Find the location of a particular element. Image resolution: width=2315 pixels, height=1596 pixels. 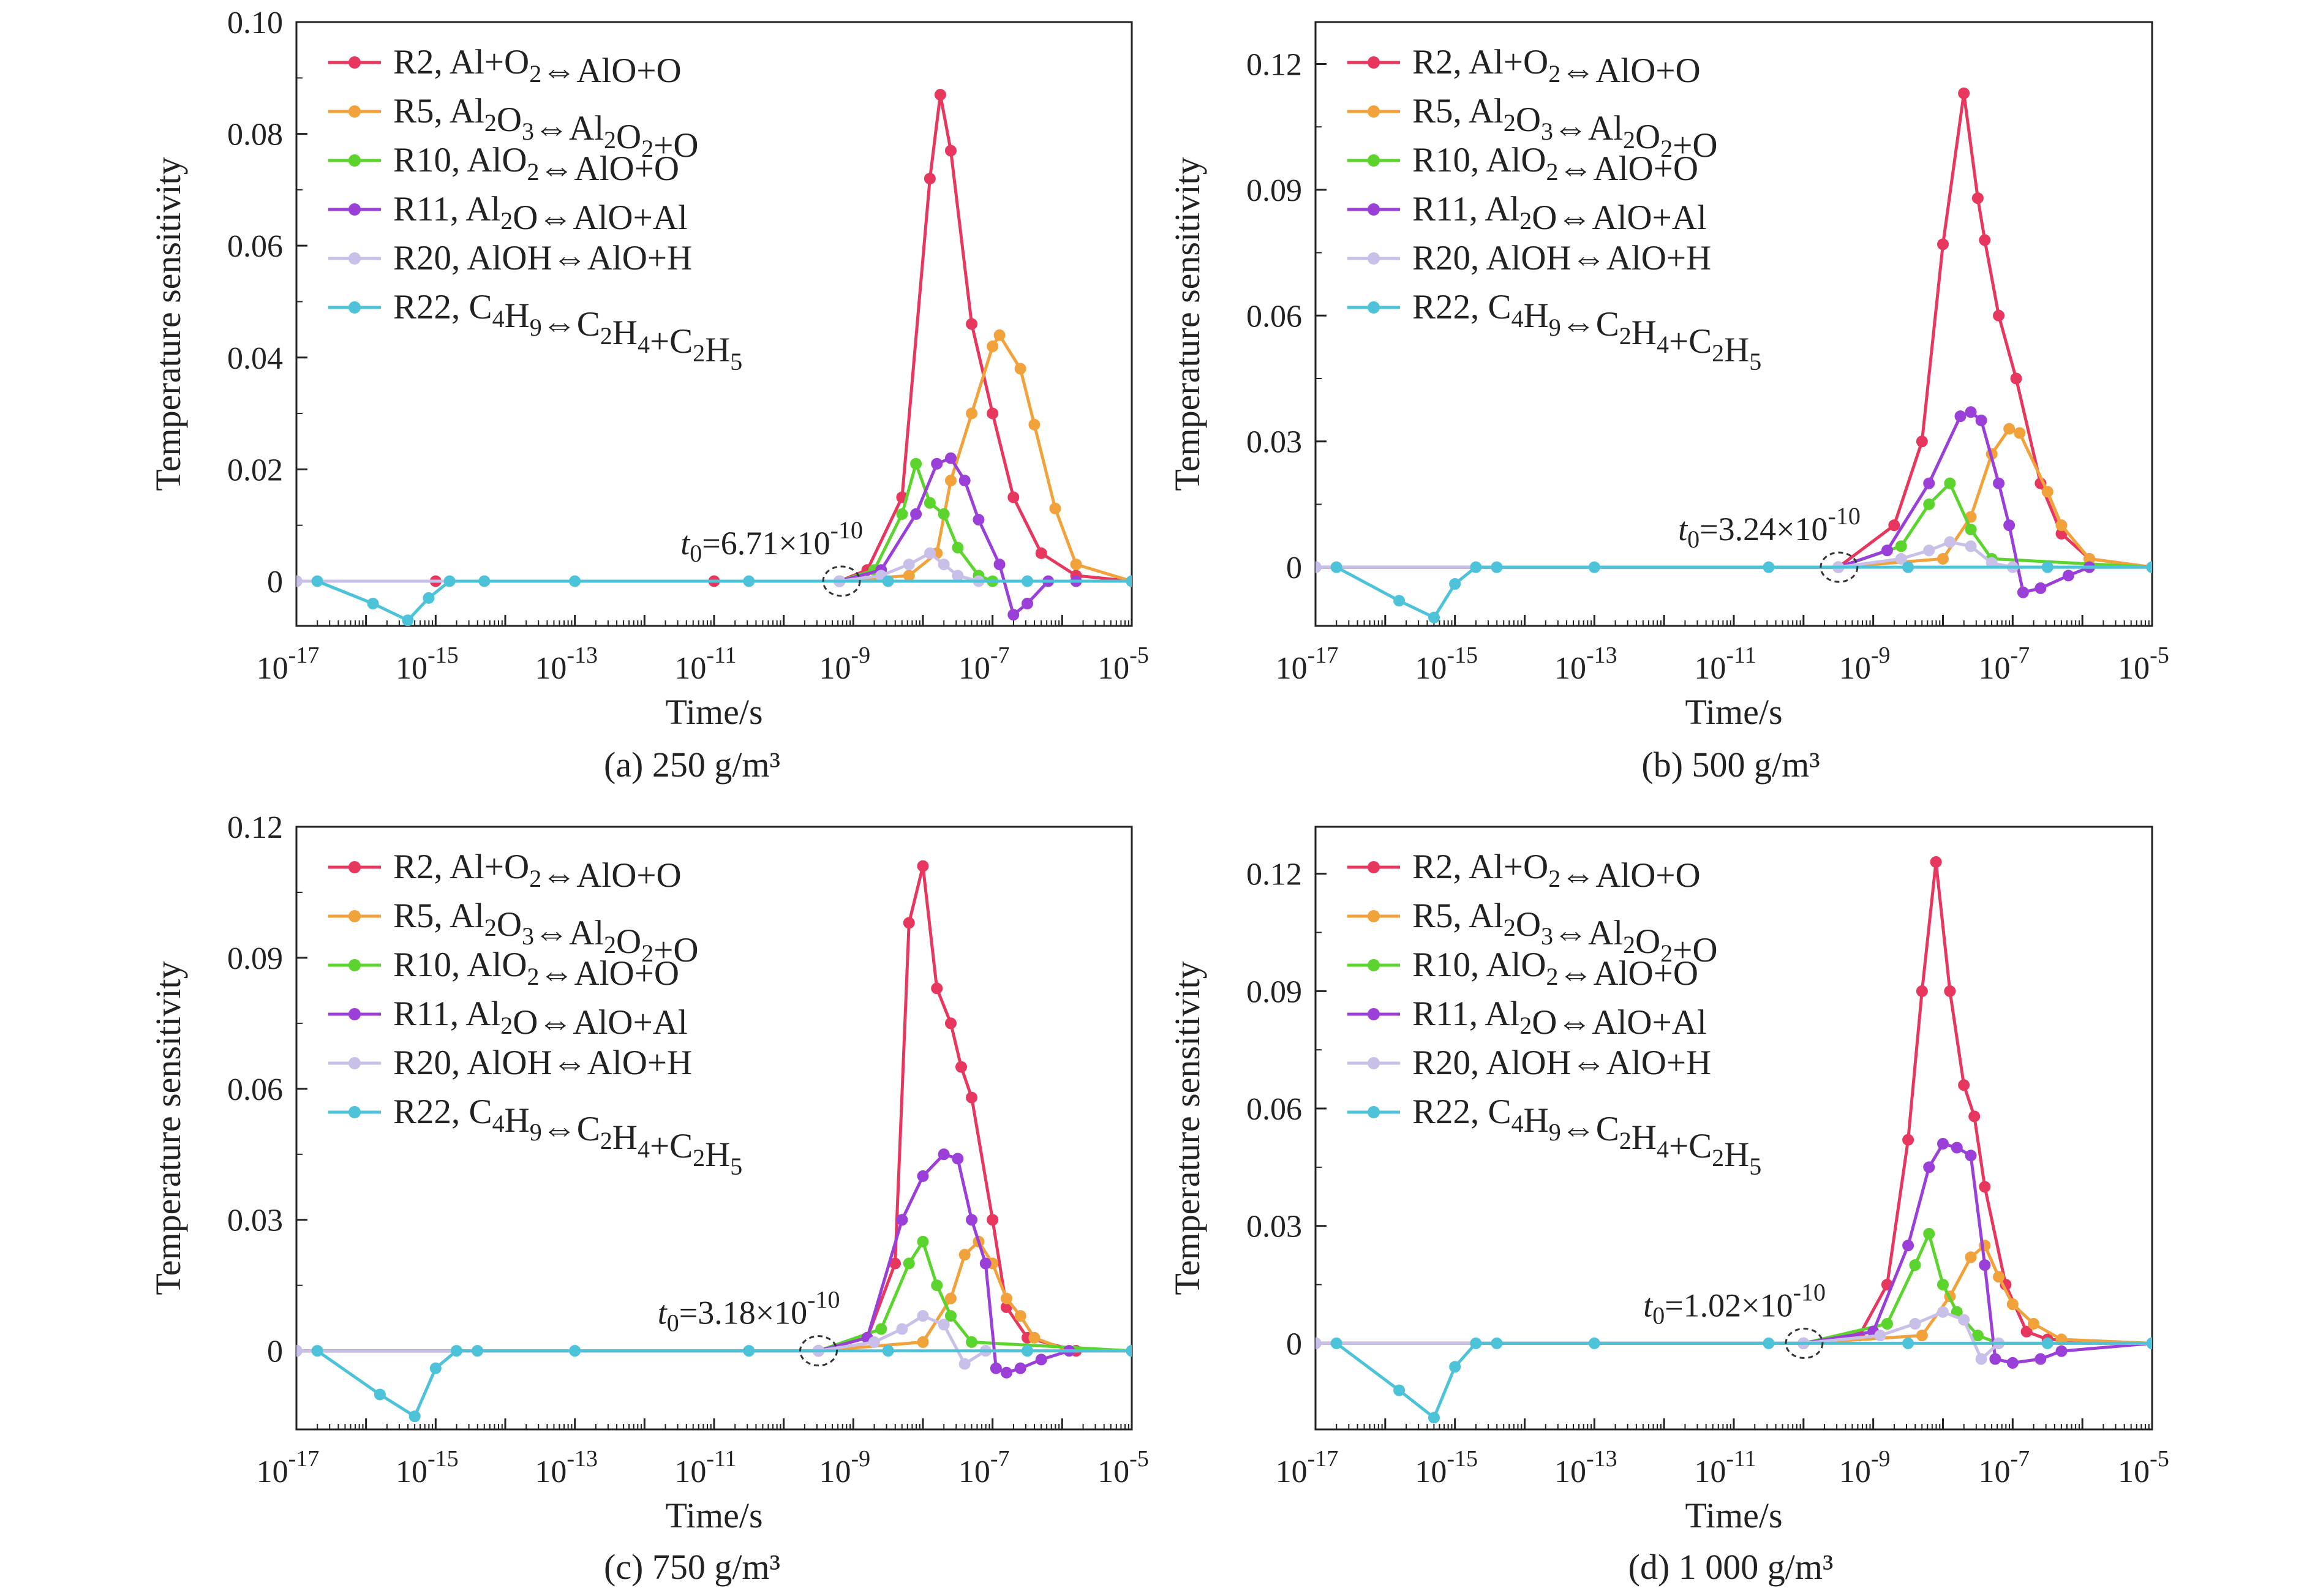

legend-marker-r20 is located at coordinates (1374, 258).